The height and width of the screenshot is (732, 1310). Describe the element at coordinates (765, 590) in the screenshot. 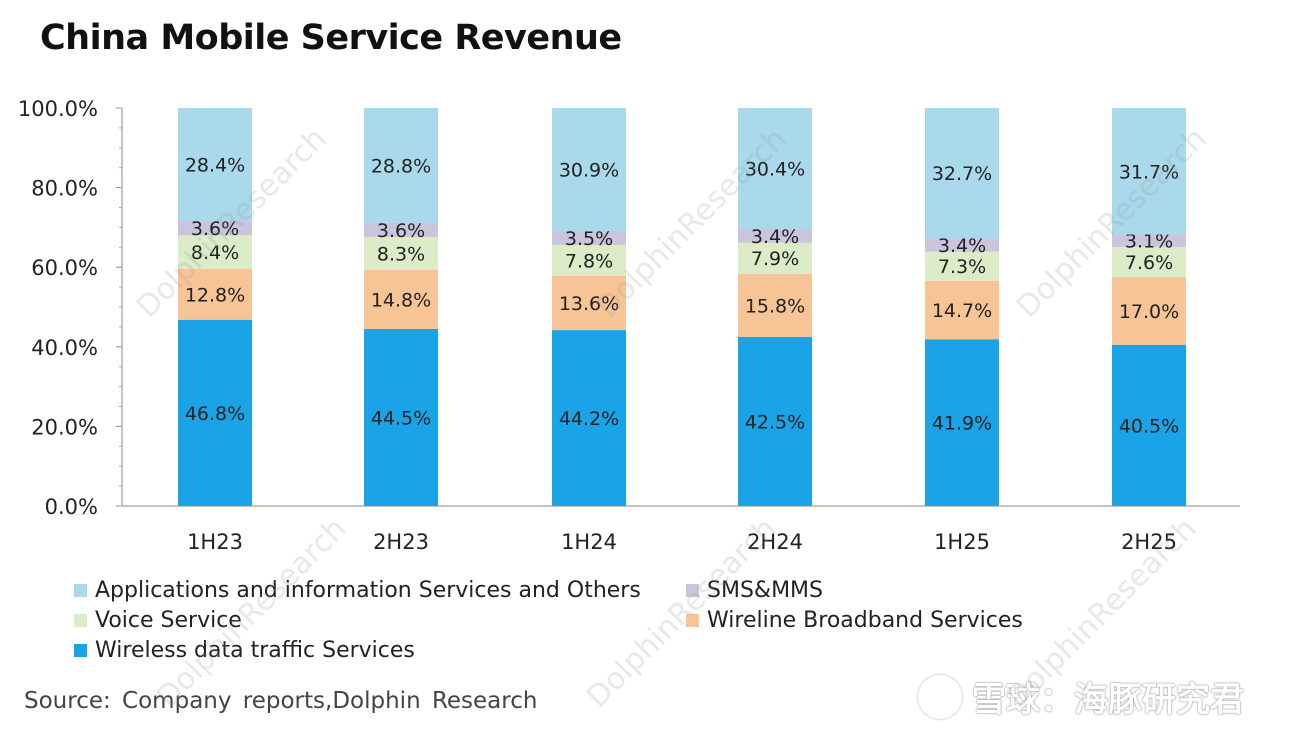

I see `legend-label-sms-mms: SMS&MMS` at that location.